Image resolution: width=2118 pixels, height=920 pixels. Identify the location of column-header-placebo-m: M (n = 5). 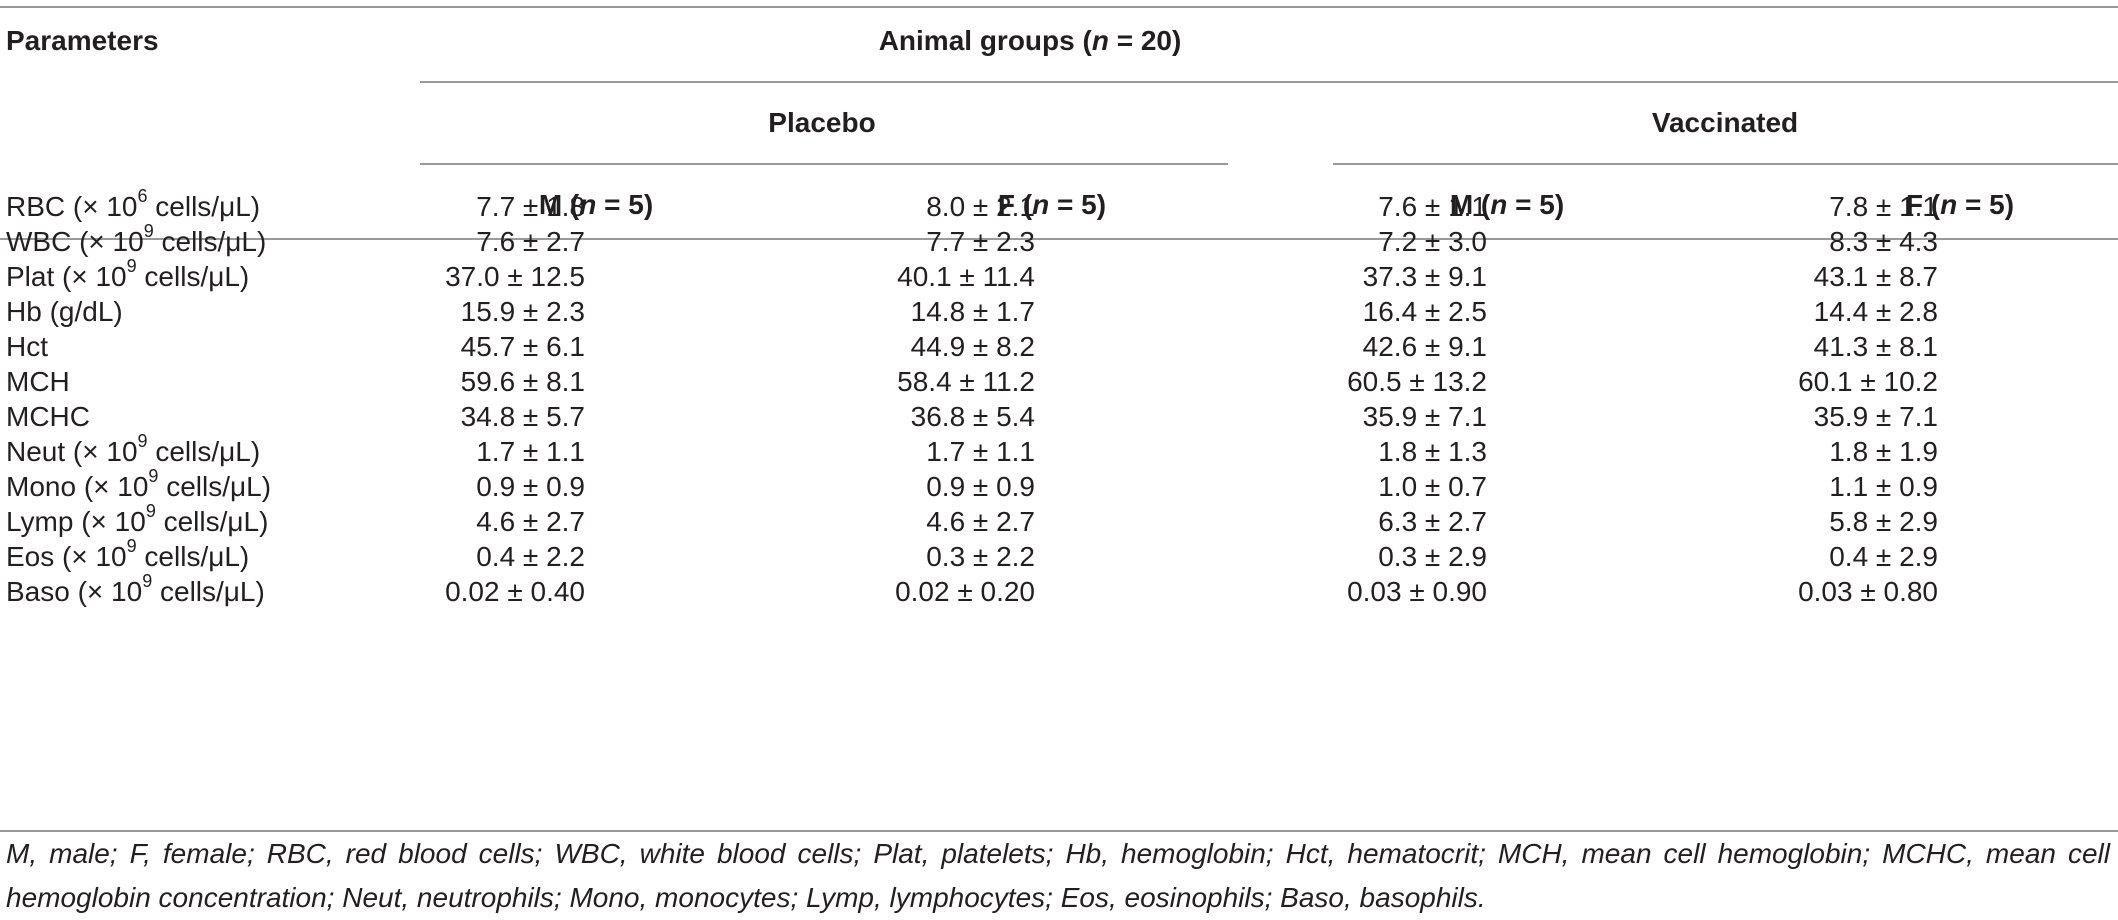
(596, 204).